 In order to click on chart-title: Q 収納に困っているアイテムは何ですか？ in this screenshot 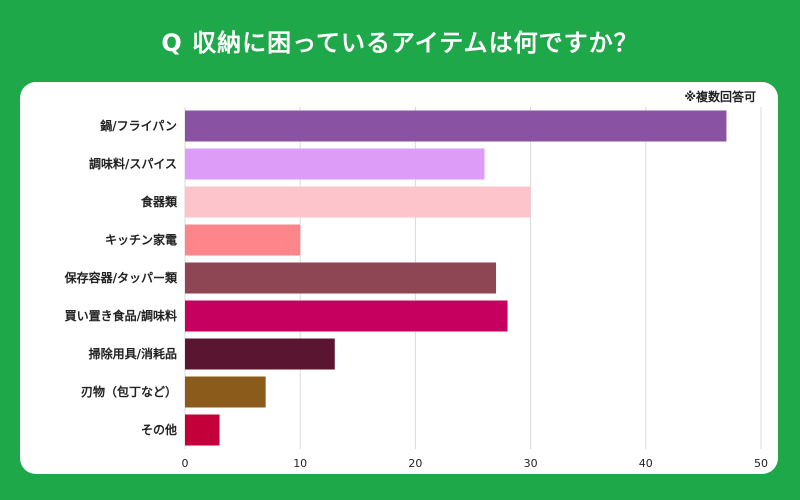, I will do `click(400, 42)`.